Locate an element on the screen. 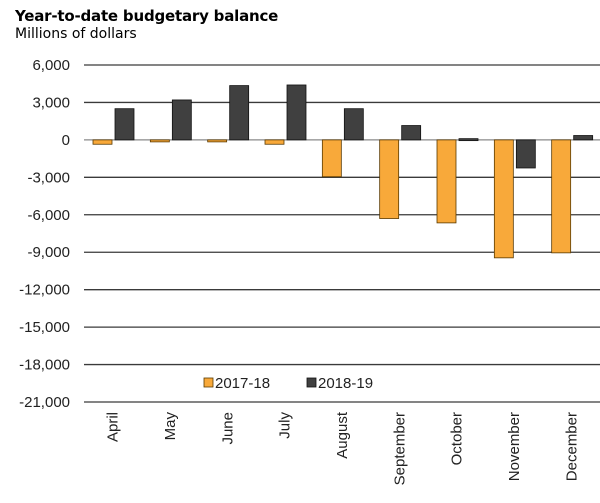 Image resolution: width=600 pixels, height=503 pixels. y-tick-label: 6,000 is located at coordinates (51, 65).